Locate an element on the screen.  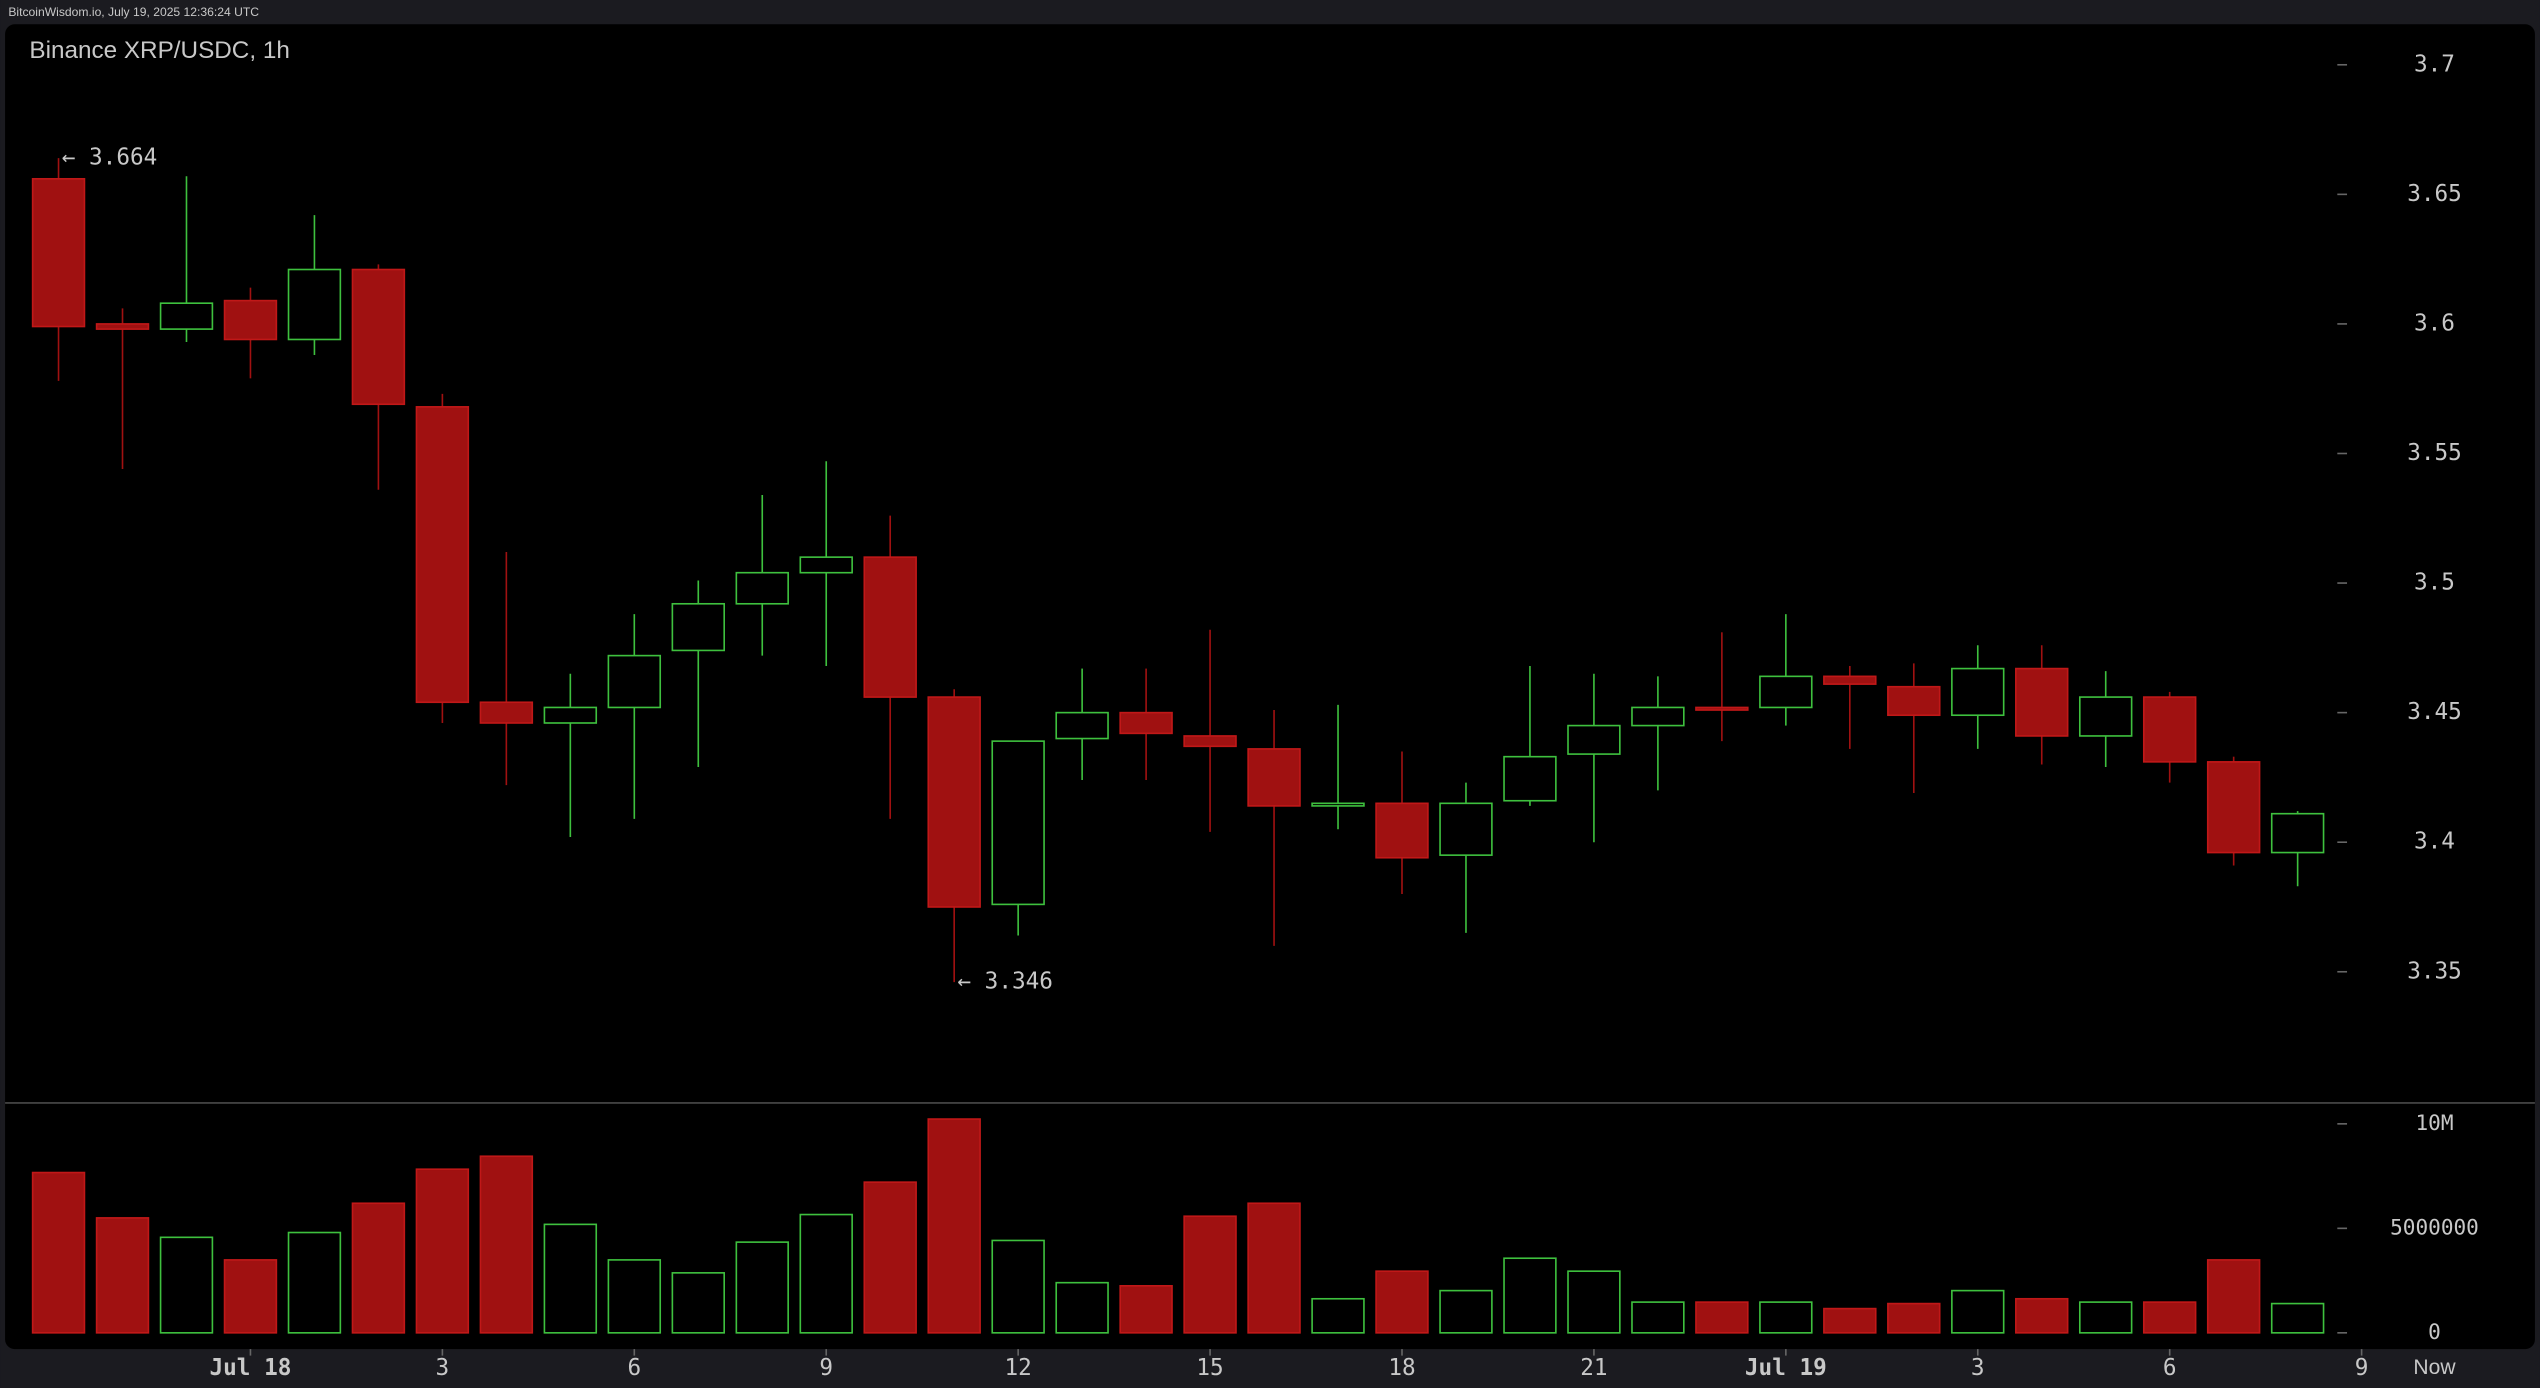
x-tick-label: 15 is located at coordinates (1209, 1368).